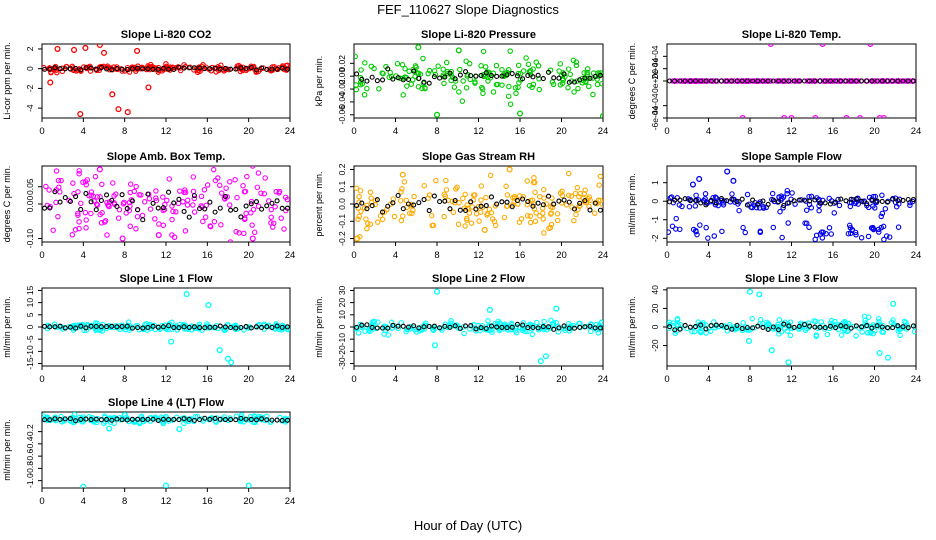 Image resolution: width=936 pixels, height=540 pixels. I want to click on y-tick-label: -20, so click(342, 351).